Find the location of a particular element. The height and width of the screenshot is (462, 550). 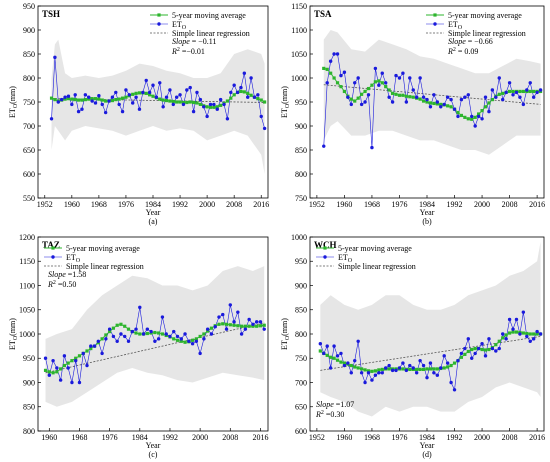

y-axis-label: ETO(mm) is located at coordinates (285, 334).